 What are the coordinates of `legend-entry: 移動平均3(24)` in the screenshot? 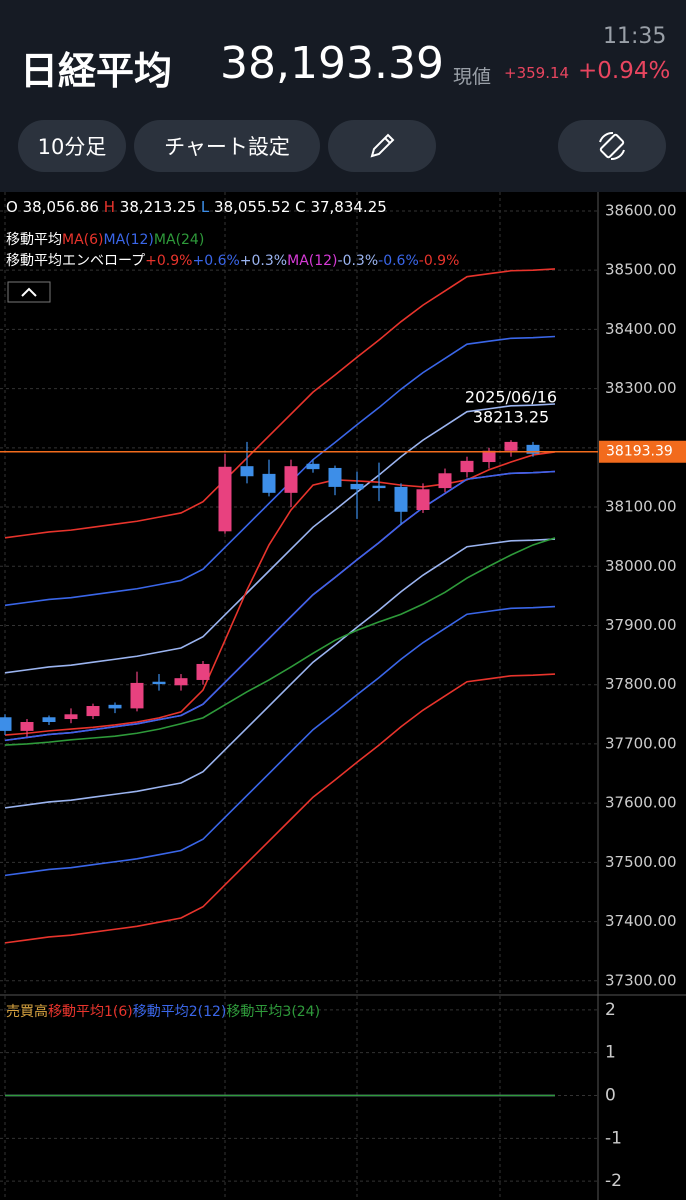 It's located at (273, 1012).